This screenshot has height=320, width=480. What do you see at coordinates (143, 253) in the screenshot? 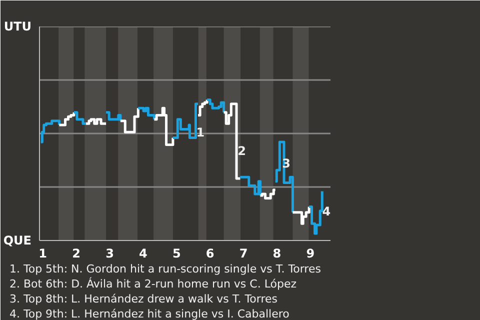
I see `x-tick-label: 4` at bounding box center [143, 253].